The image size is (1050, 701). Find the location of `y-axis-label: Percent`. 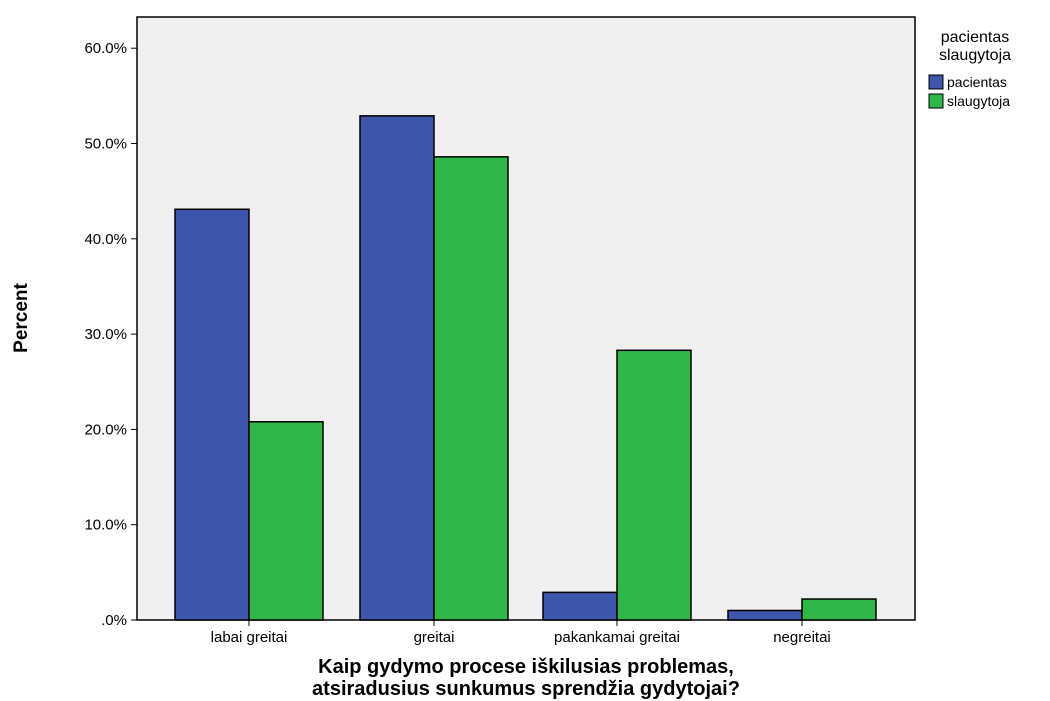

y-axis-label: Percent is located at coordinates (21, 317).